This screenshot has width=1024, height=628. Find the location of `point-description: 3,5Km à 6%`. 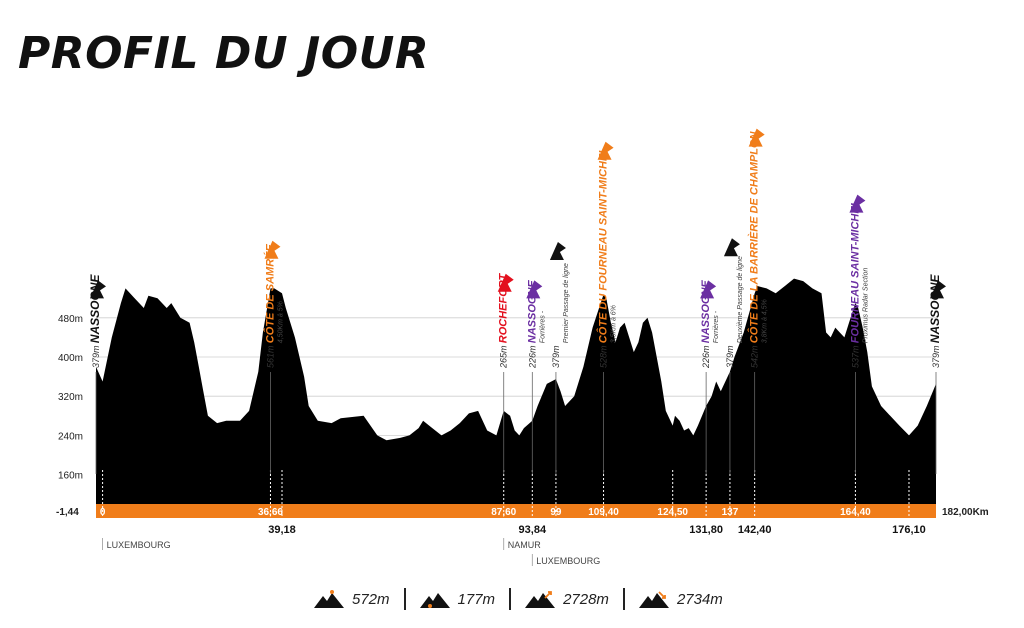

point-description: 3,5Km à 6% is located at coordinates (614, 324).